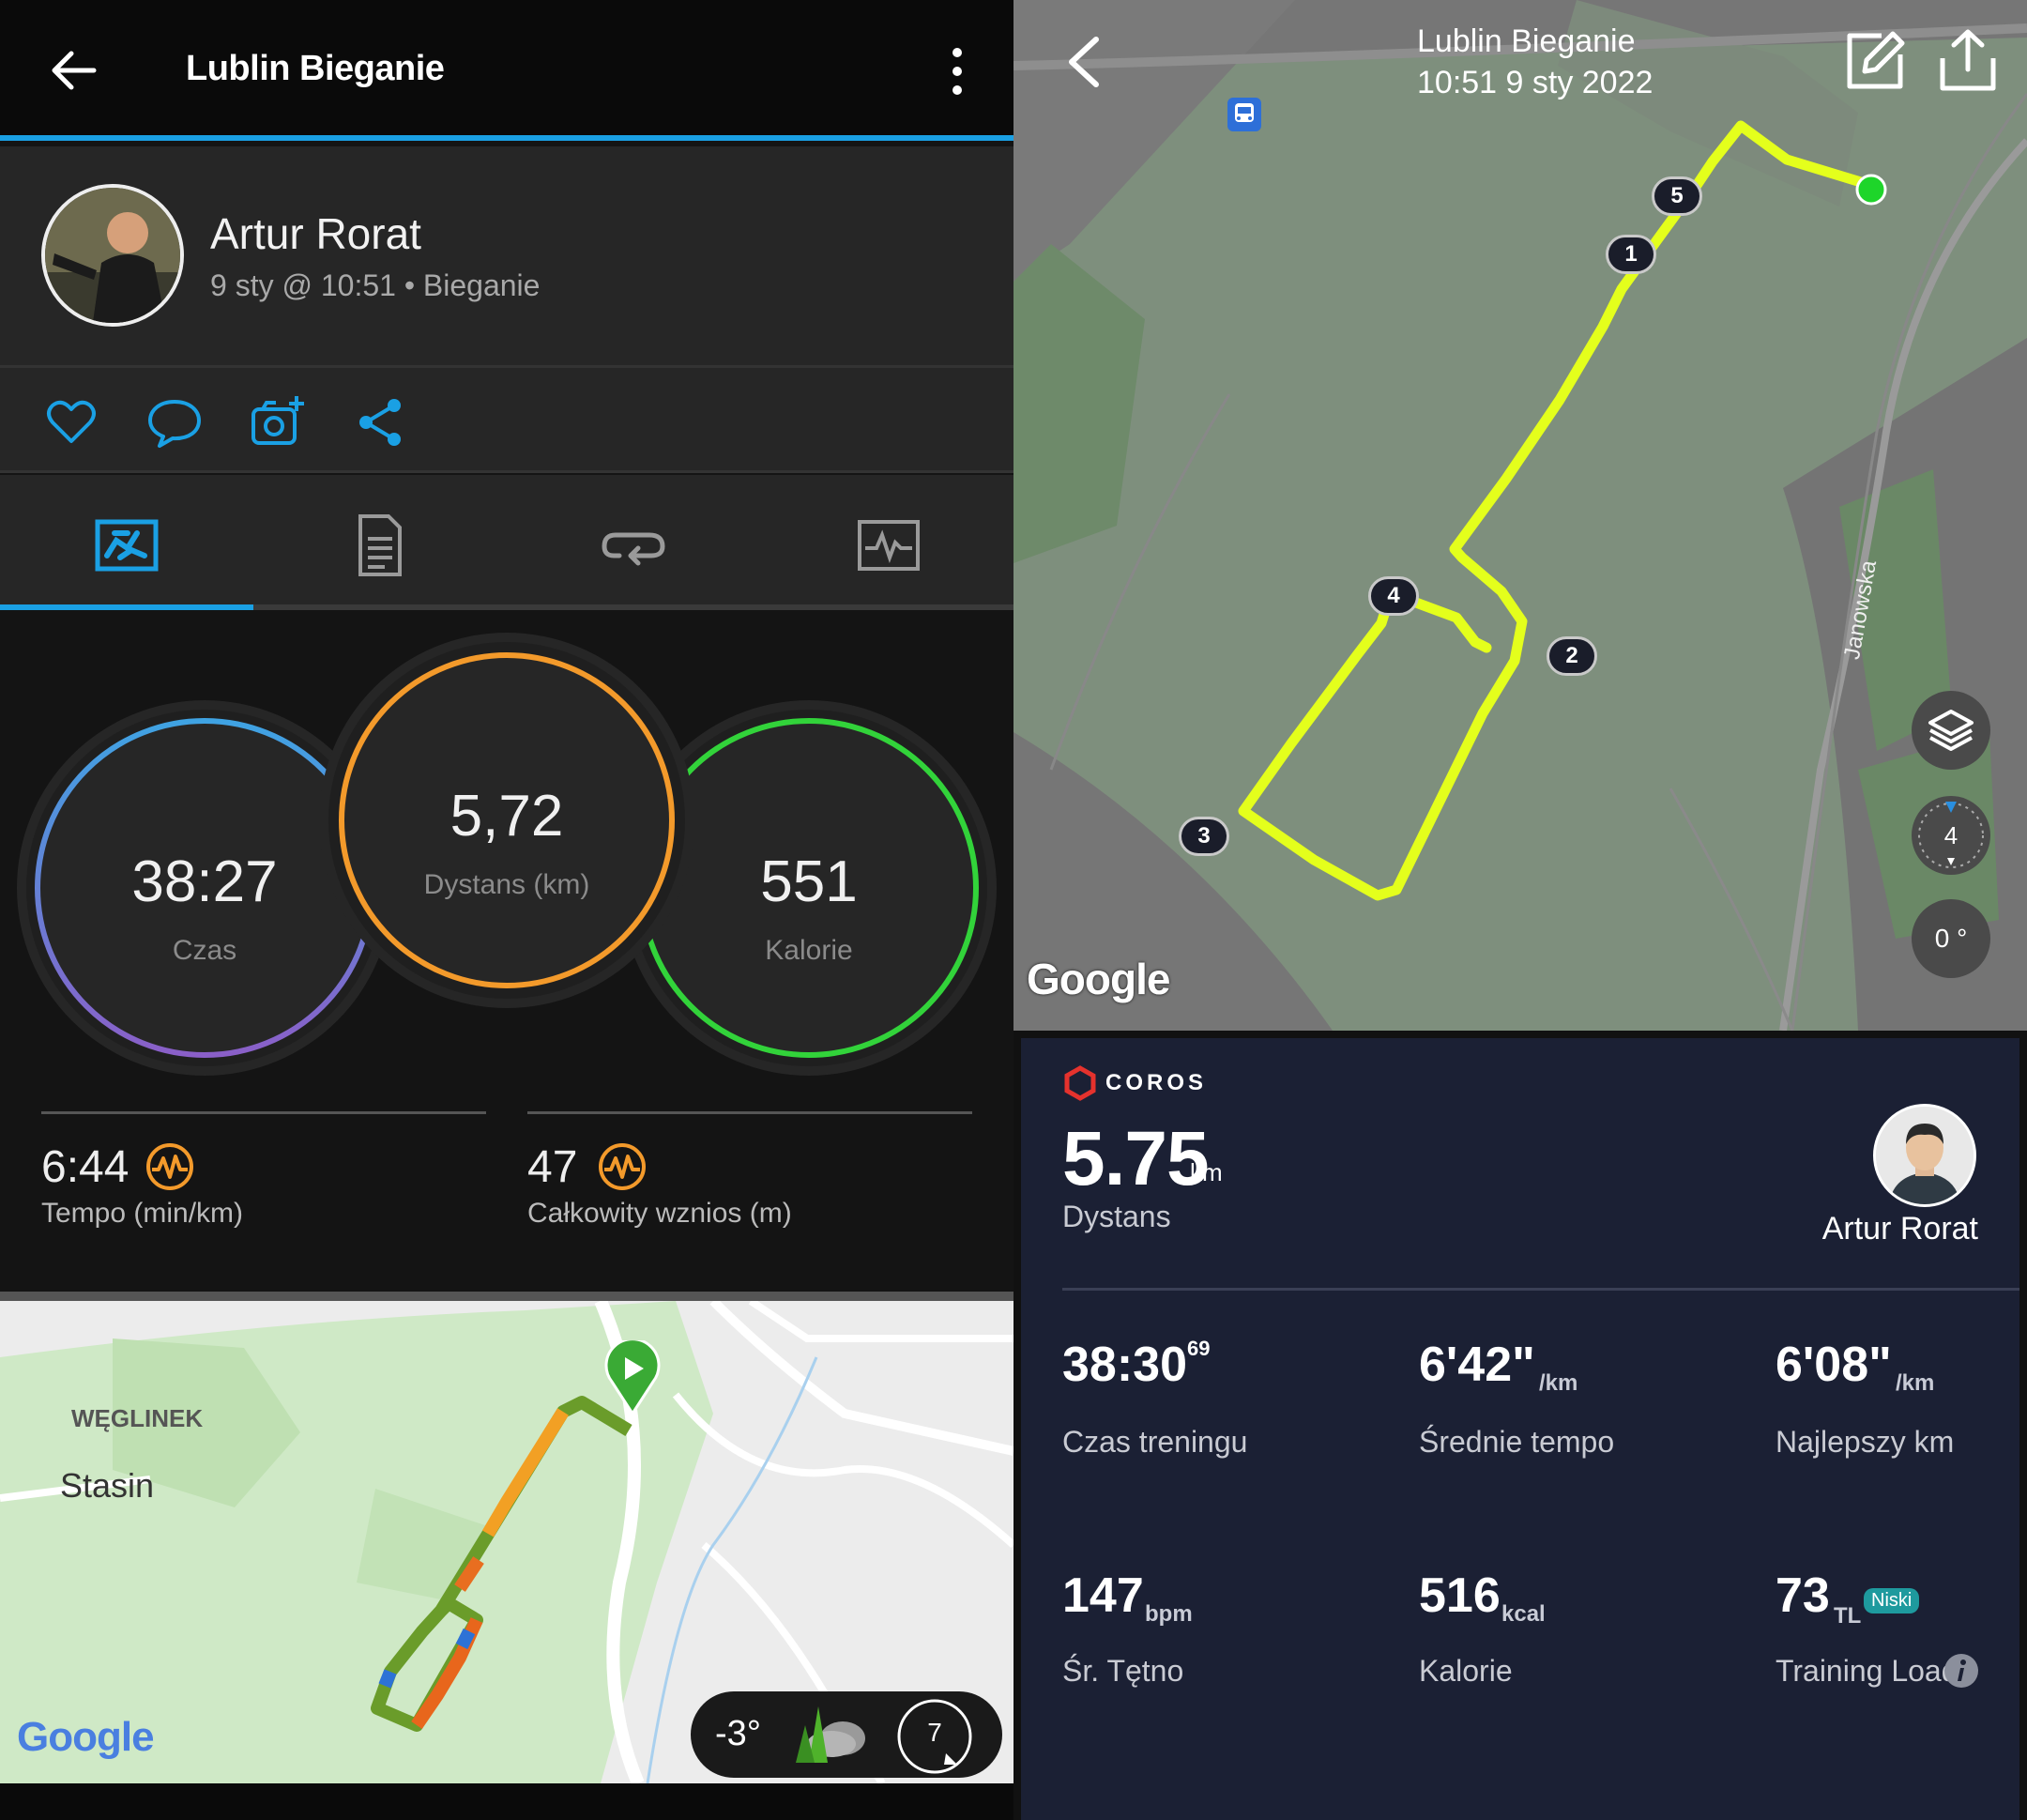  Describe the element at coordinates (660, 1213) in the screenshot. I see `ascent-label: Całkowity wznios (m)` at that location.